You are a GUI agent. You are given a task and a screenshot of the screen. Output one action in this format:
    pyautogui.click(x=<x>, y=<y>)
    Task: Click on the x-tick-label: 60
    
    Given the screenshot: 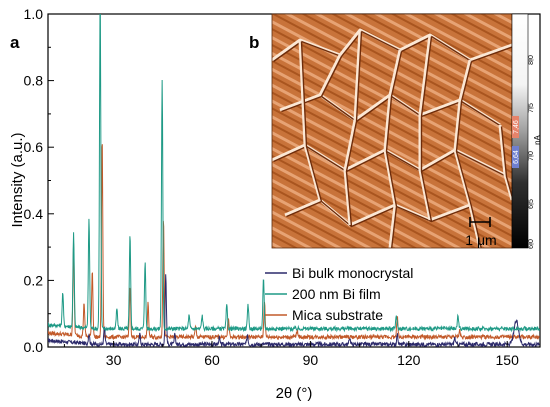 What is the action you would take?
    pyautogui.click(x=212, y=360)
    